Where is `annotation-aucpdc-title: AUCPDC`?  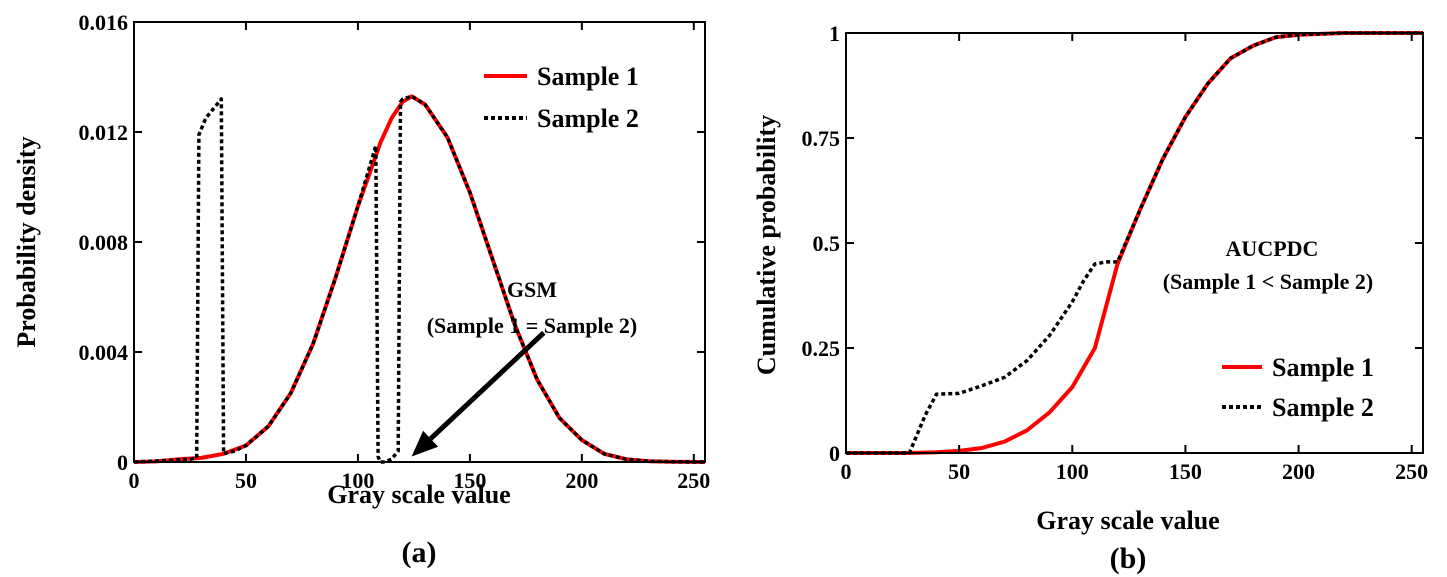 annotation-aucpdc-title: AUCPDC is located at coordinates (1272, 248).